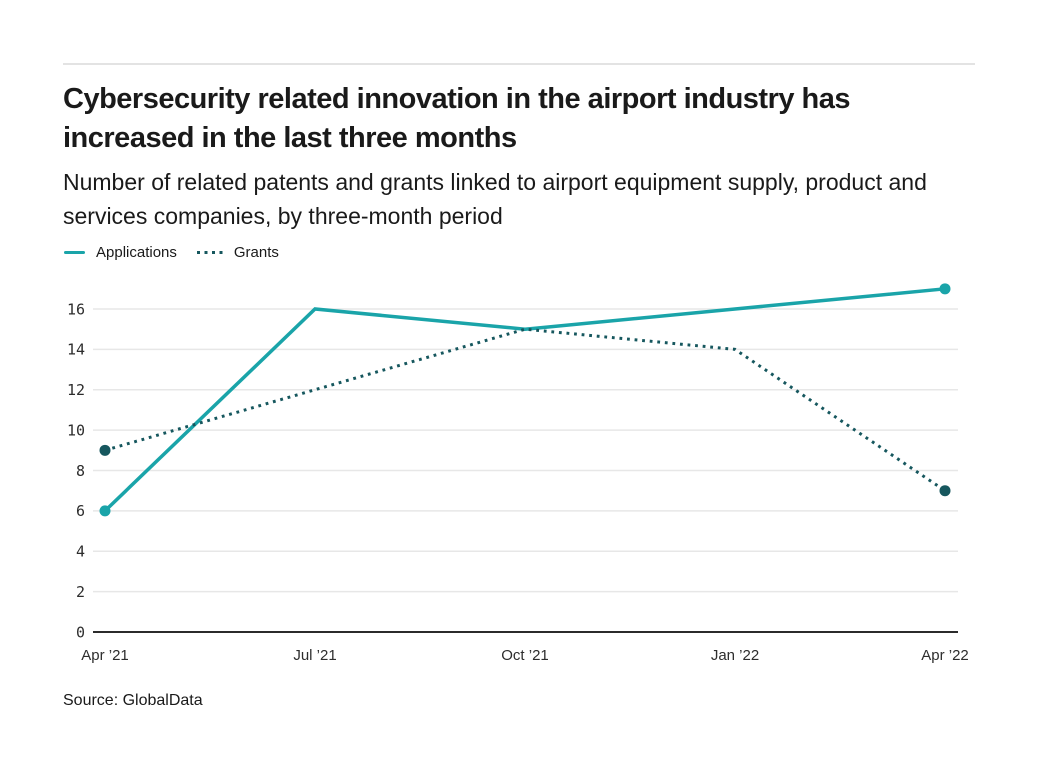 The width and height of the screenshot is (1038, 778). What do you see at coordinates (76, 390) in the screenshot?
I see `y-tick-label: 12` at bounding box center [76, 390].